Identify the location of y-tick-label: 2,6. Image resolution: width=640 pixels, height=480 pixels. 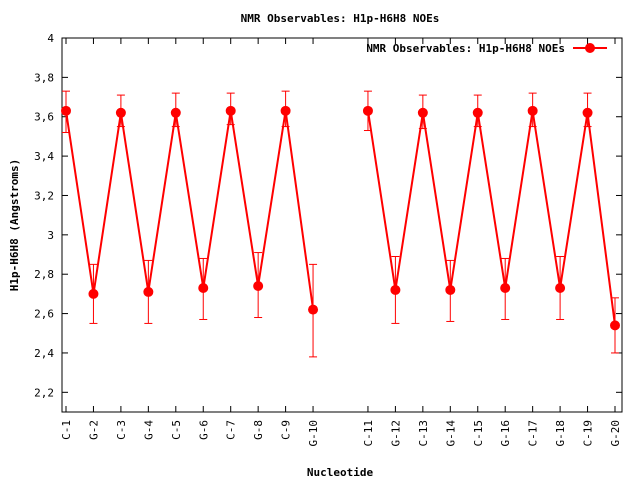
(44, 314).